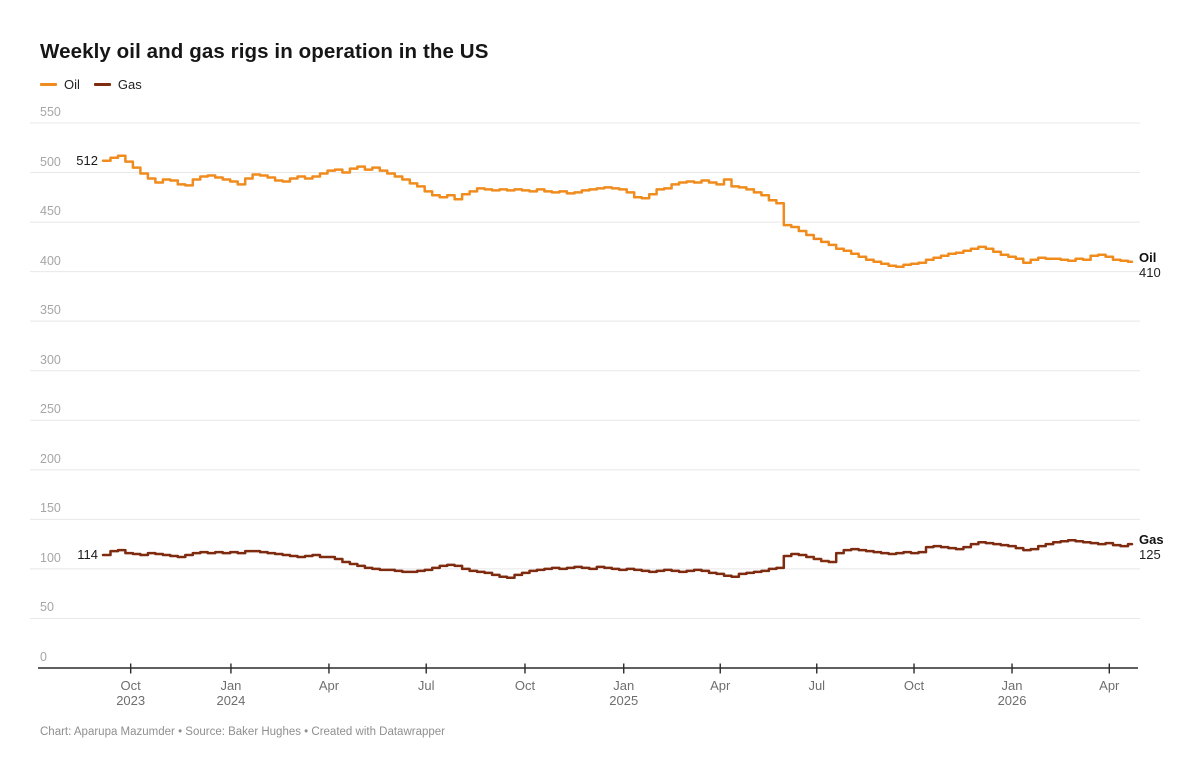 This screenshot has width=1200, height=782. What do you see at coordinates (129, 84) in the screenshot?
I see `legend-label-gas: Gas` at bounding box center [129, 84].